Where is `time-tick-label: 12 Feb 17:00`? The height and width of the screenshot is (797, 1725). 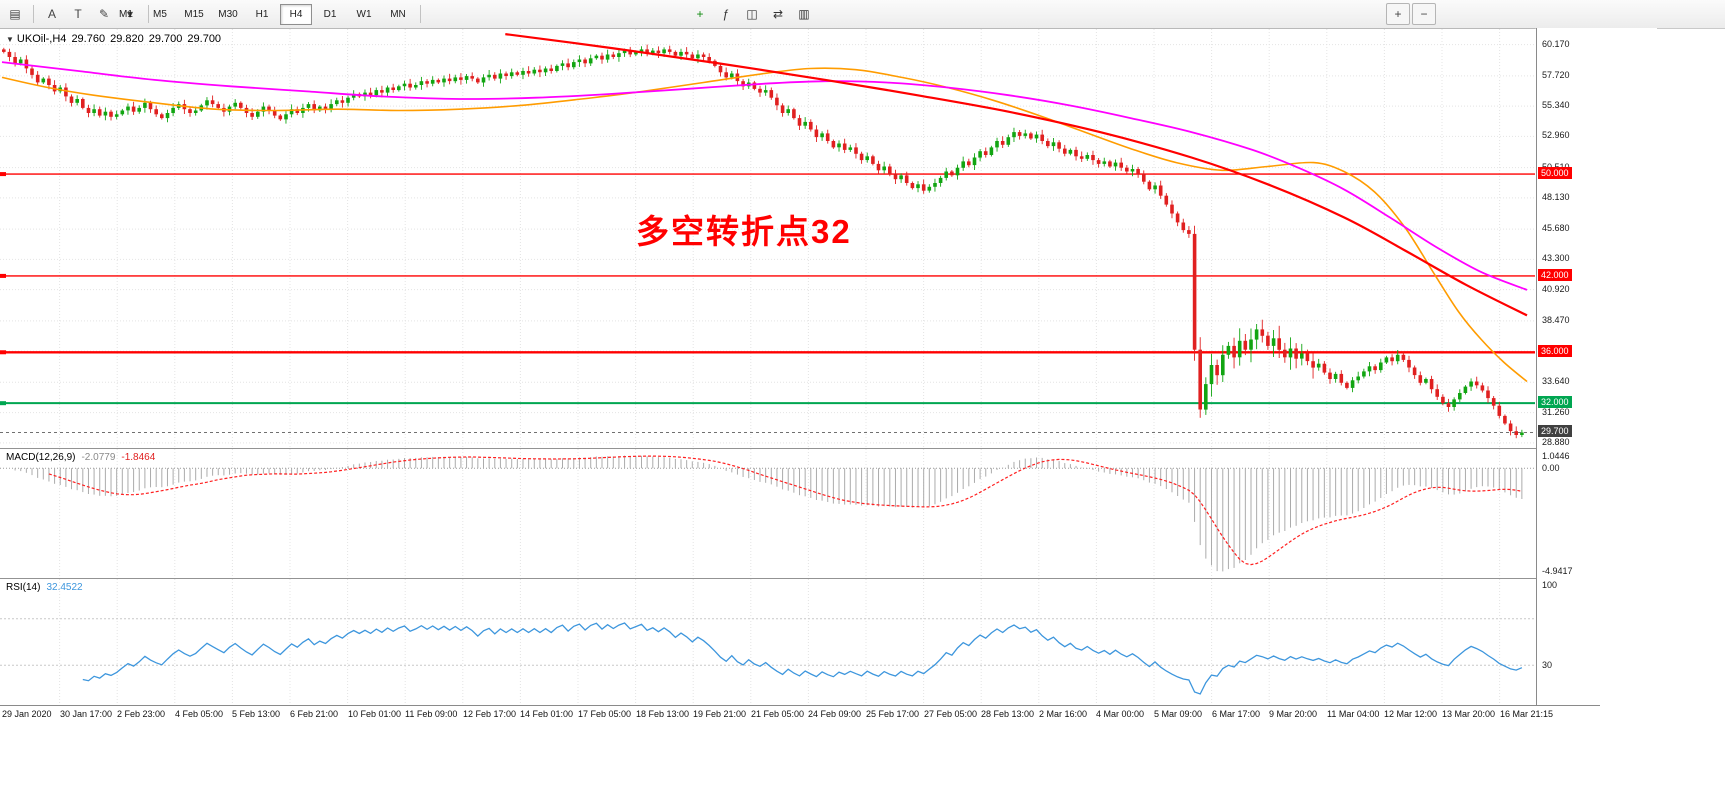
time-tick-label: 12 Feb 17:00 is located at coordinates (490, 714).